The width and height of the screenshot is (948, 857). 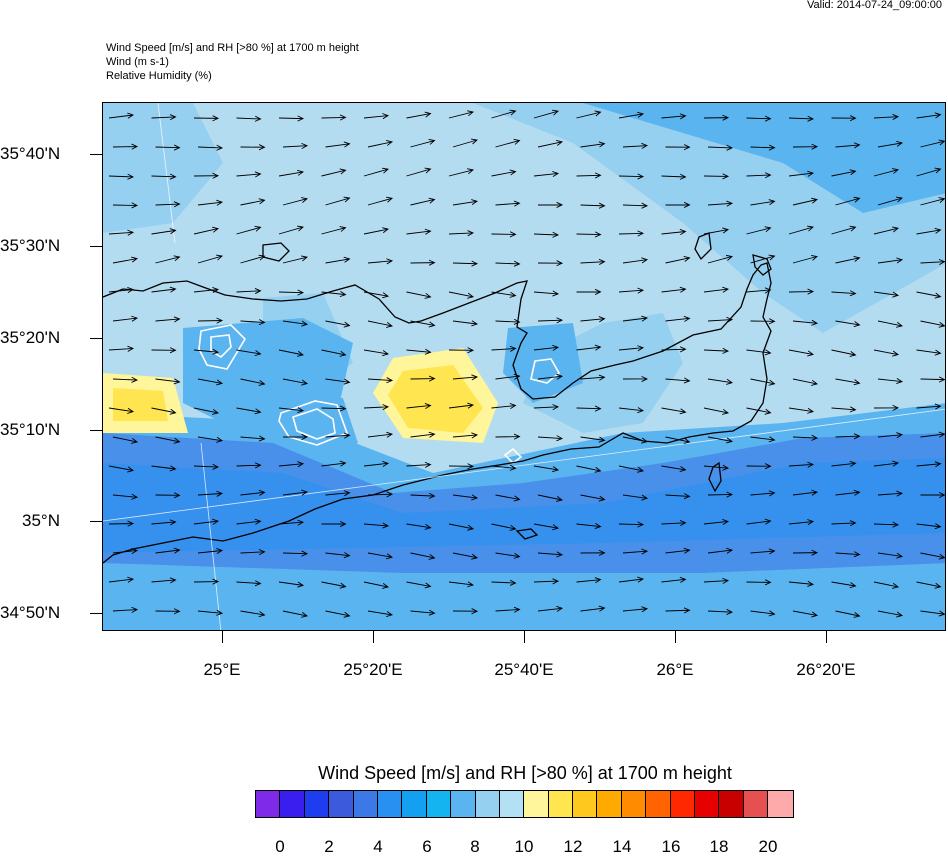 What do you see at coordinates (280, 846) in the screenshot?
I see `colorbar-label: 0` at bounding box center [280, 846].